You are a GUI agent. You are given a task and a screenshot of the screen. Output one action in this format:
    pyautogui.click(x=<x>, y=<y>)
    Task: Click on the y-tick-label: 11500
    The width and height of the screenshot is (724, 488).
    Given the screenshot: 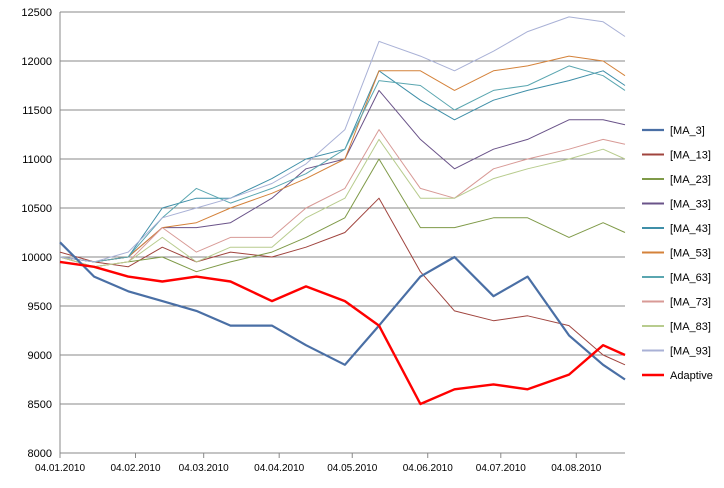 What is the action you would take?
    pyautogui.click(x=37, y=111)
    